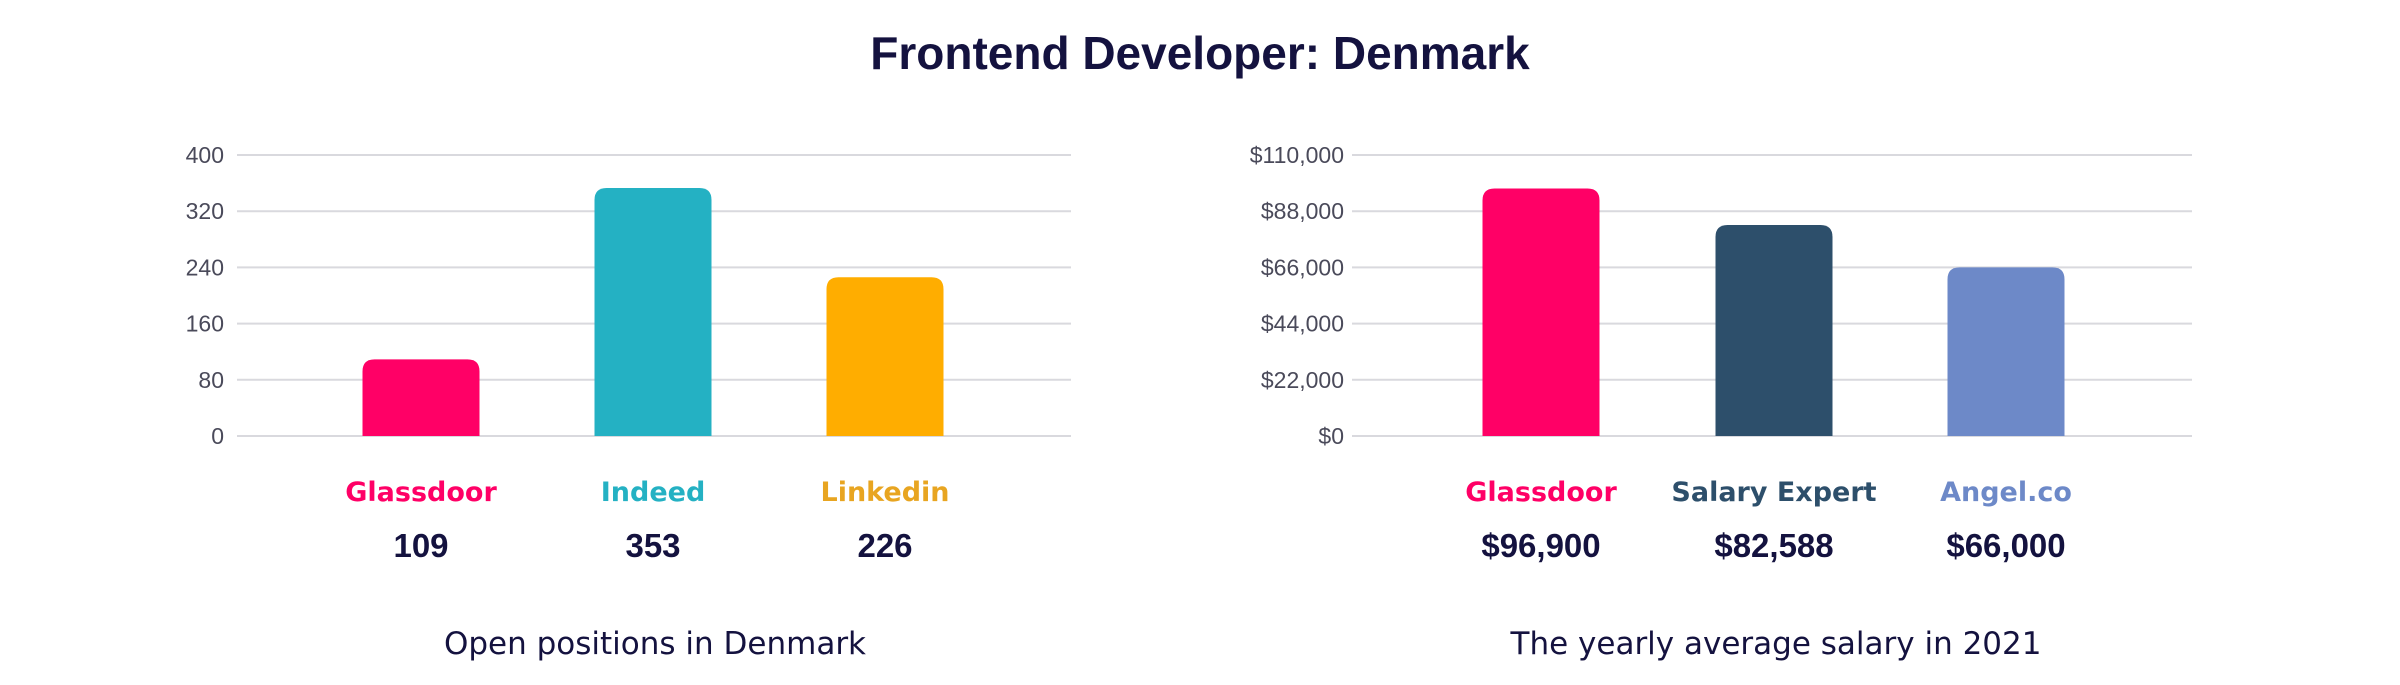 The height and width of the screenshot is (685, 2400). What do you see at coordinates (1302, 267) in the screenshot?
I see `y-tick-label: $66,000` at bounding box center [1302, 267].